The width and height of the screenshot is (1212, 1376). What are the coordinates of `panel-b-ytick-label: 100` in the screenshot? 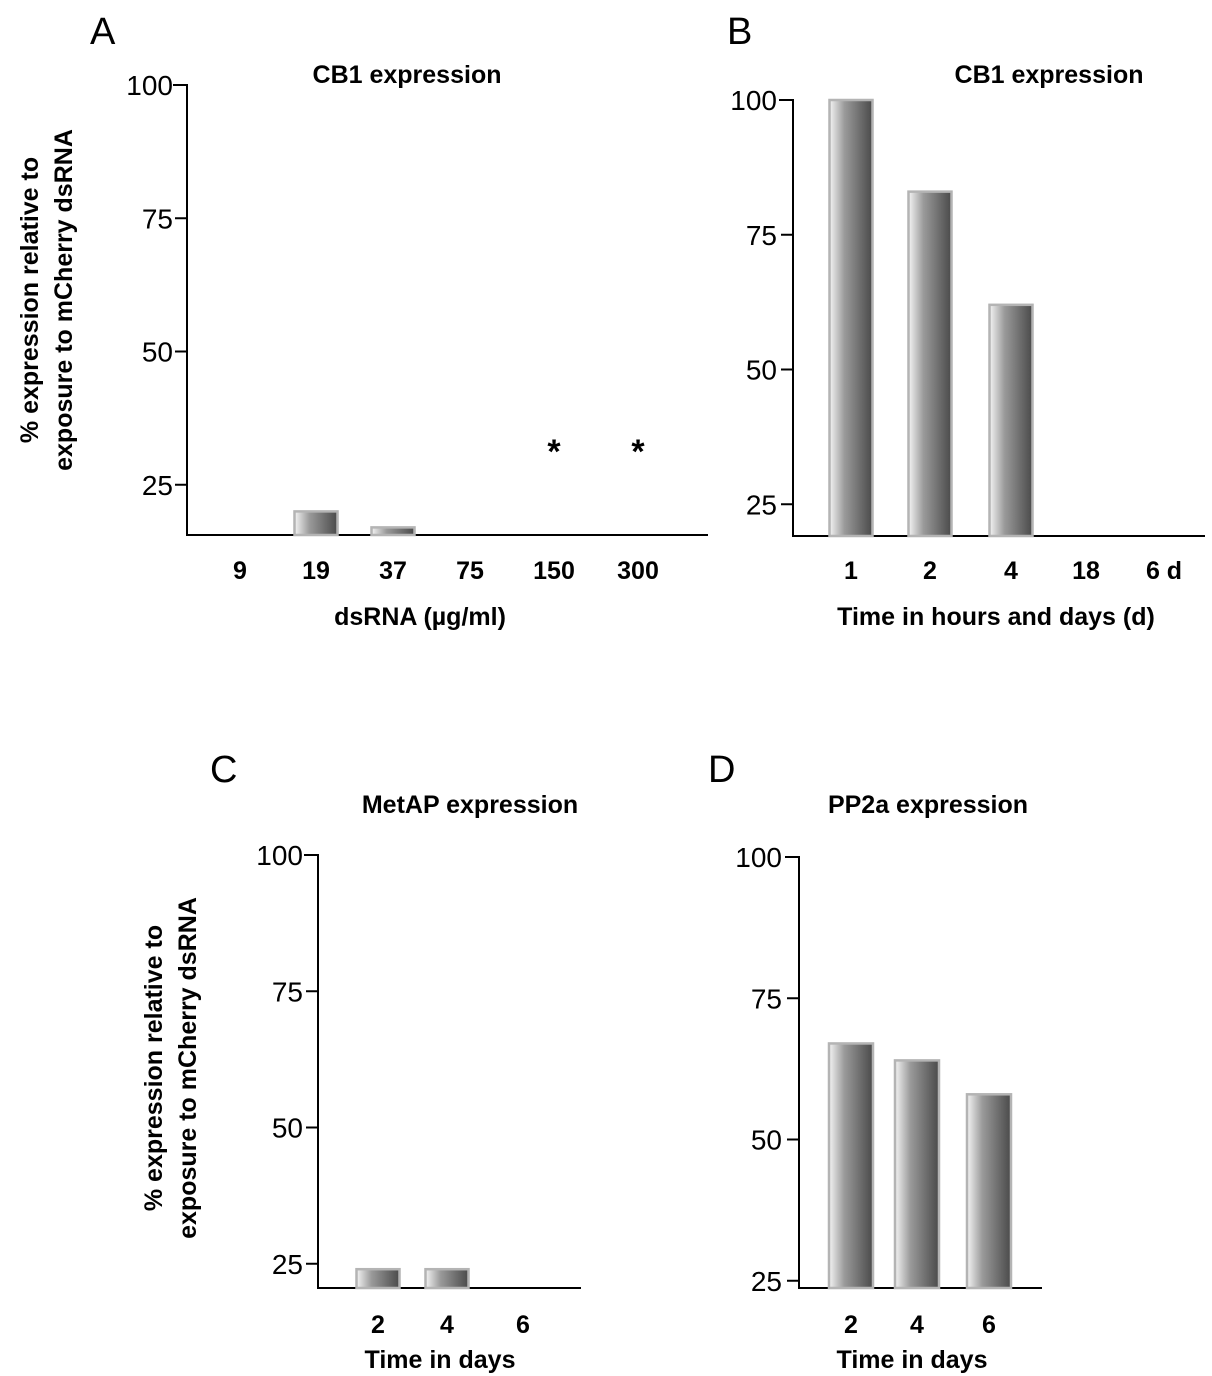 It's located at (753, 100).